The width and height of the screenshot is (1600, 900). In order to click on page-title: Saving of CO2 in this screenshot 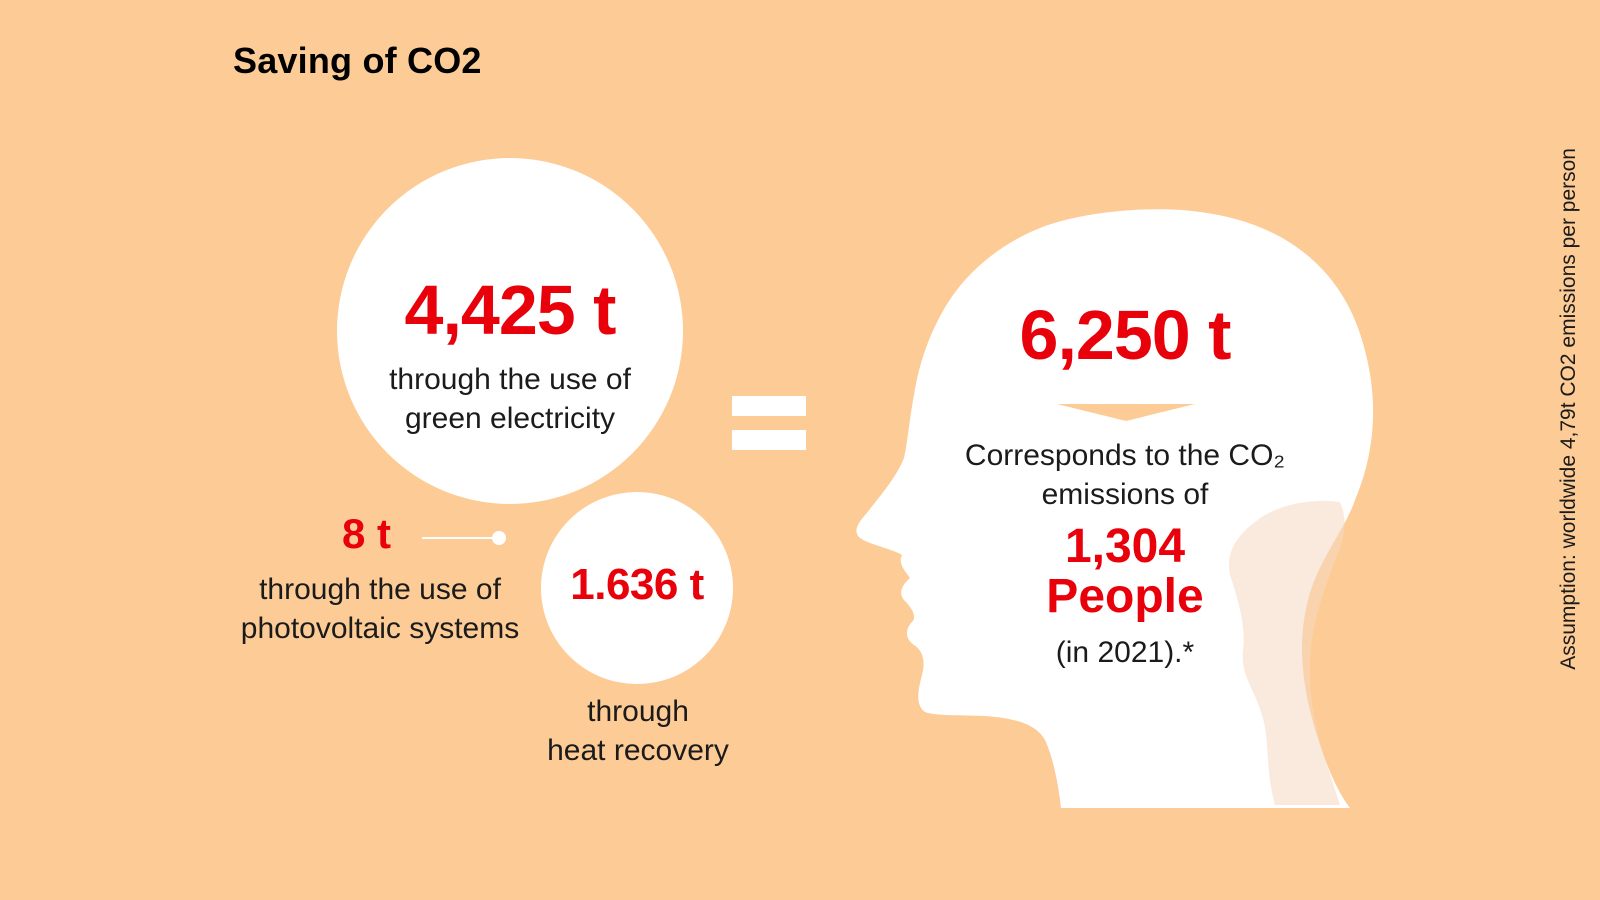, I will do `click(357, 60)`.